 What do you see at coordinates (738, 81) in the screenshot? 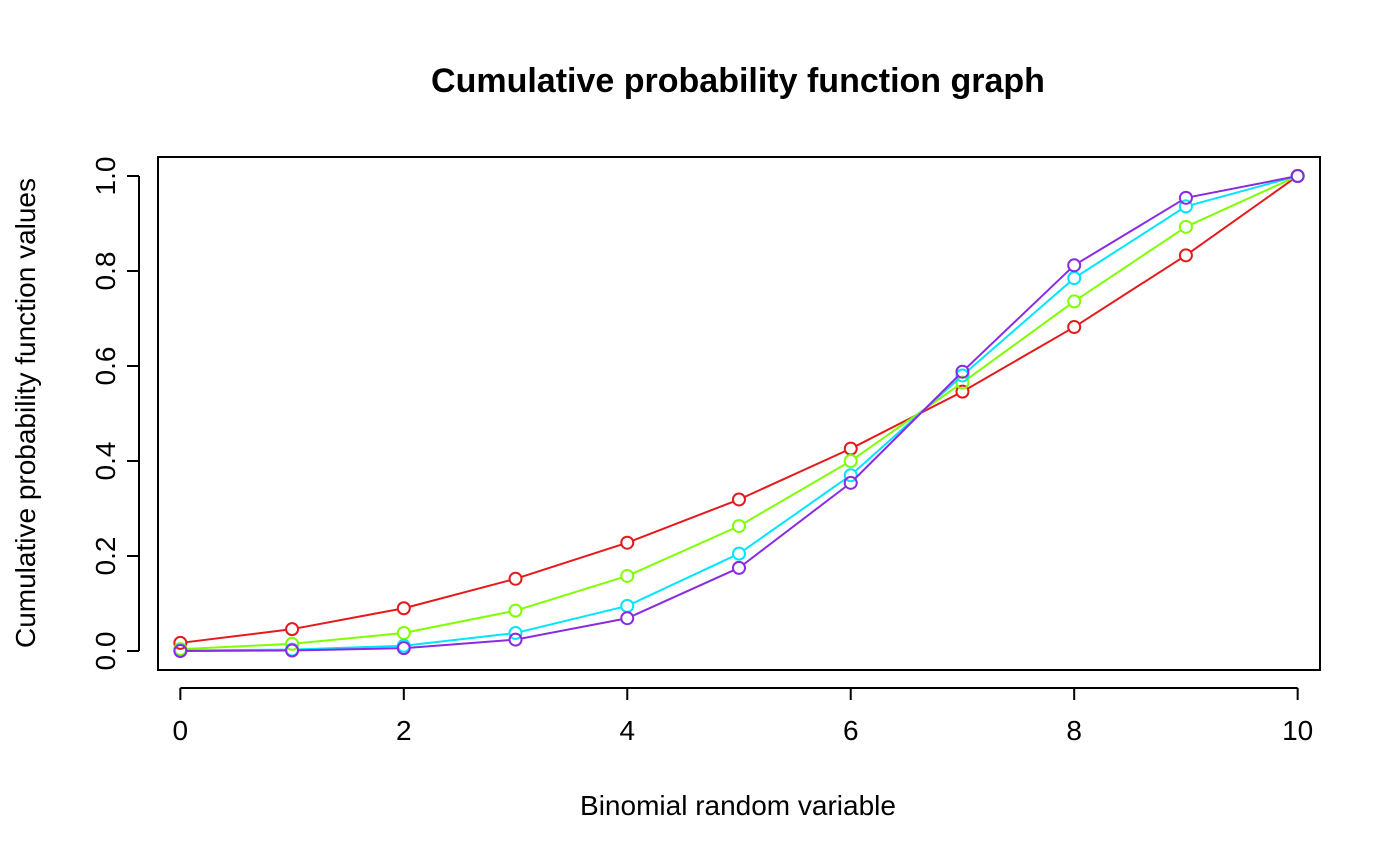
I see `chart-title: Cumulative probability function graph` at bounding box center [738, 81].